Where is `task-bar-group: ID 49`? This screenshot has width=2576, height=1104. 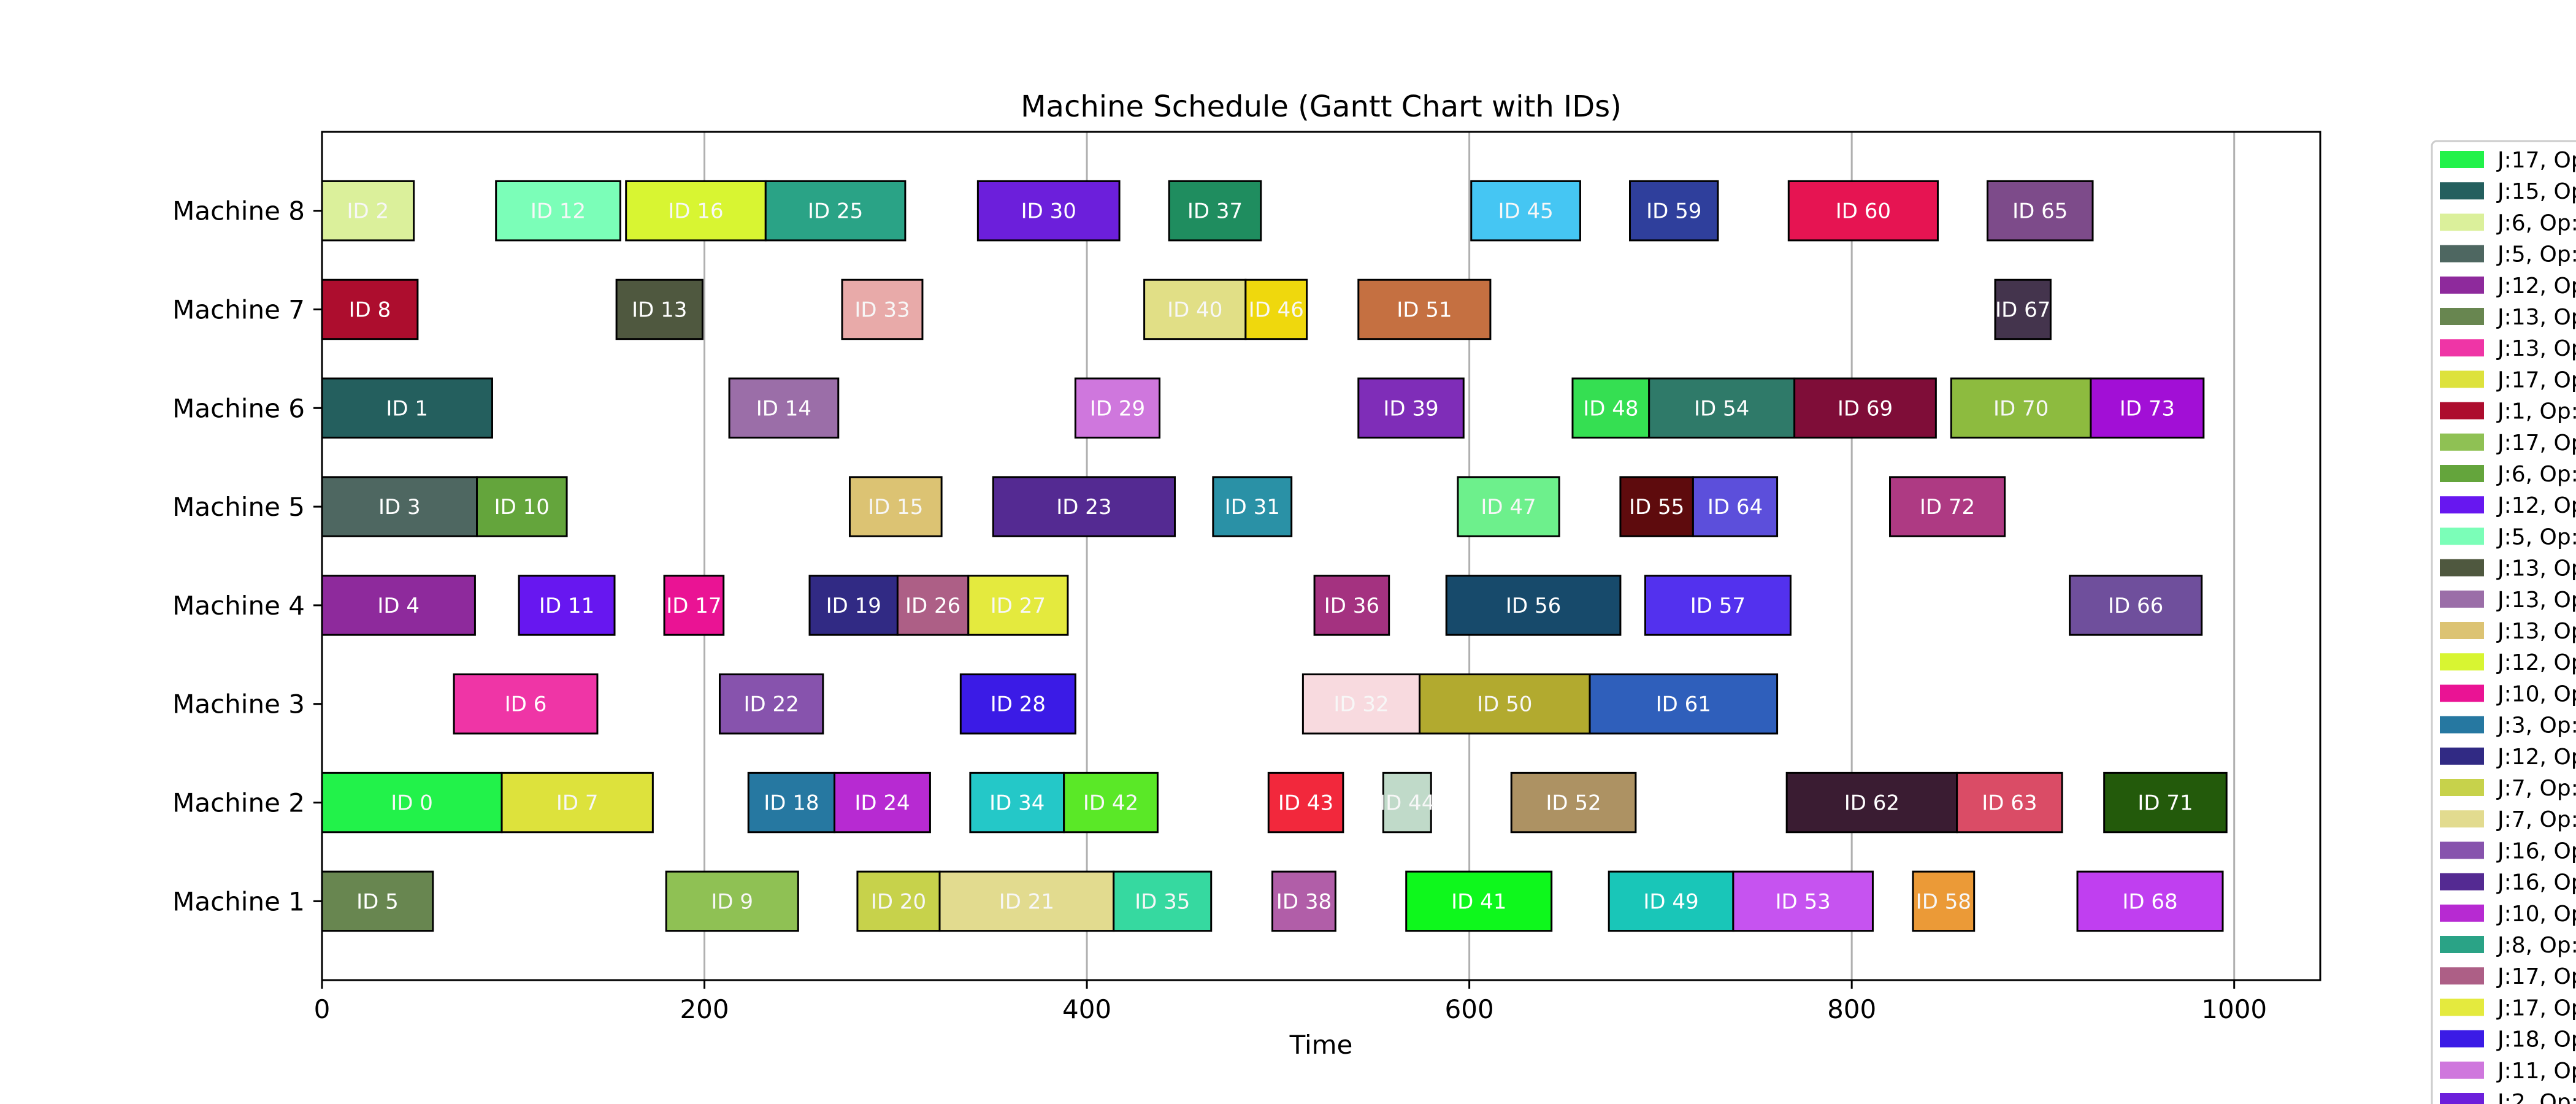 task-bar-group: ID 49 is located at coordinates (1671, 901).